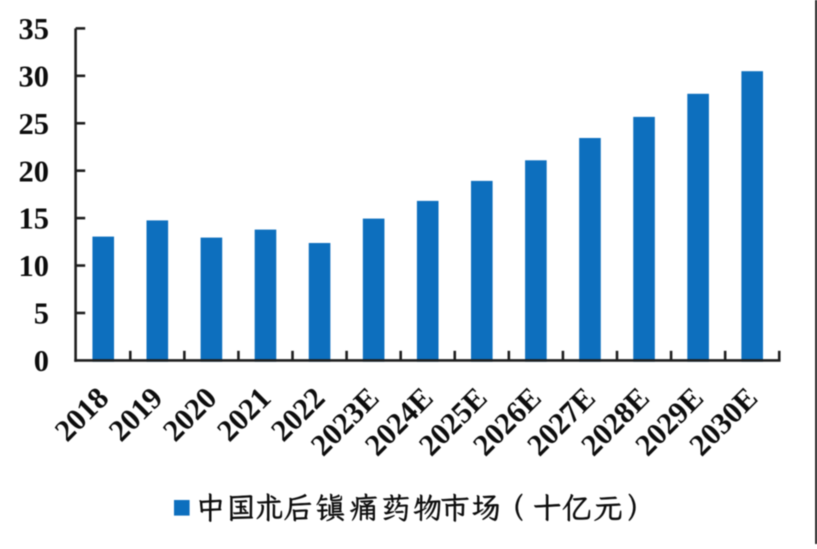 This screenshot has height=549, width=817. I want to click on svg-text: 5, so click(41, 314).